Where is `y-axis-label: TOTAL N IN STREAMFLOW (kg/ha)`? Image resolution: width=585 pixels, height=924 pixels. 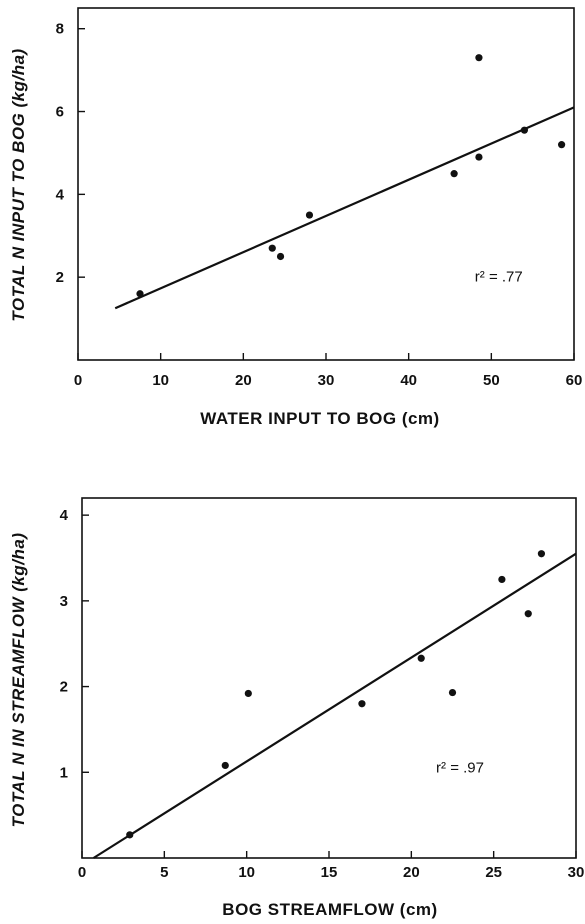 y-axis-label: TOTAL N IN STREAMFLOW (kg/ha) is located at coordinates (18, 680).